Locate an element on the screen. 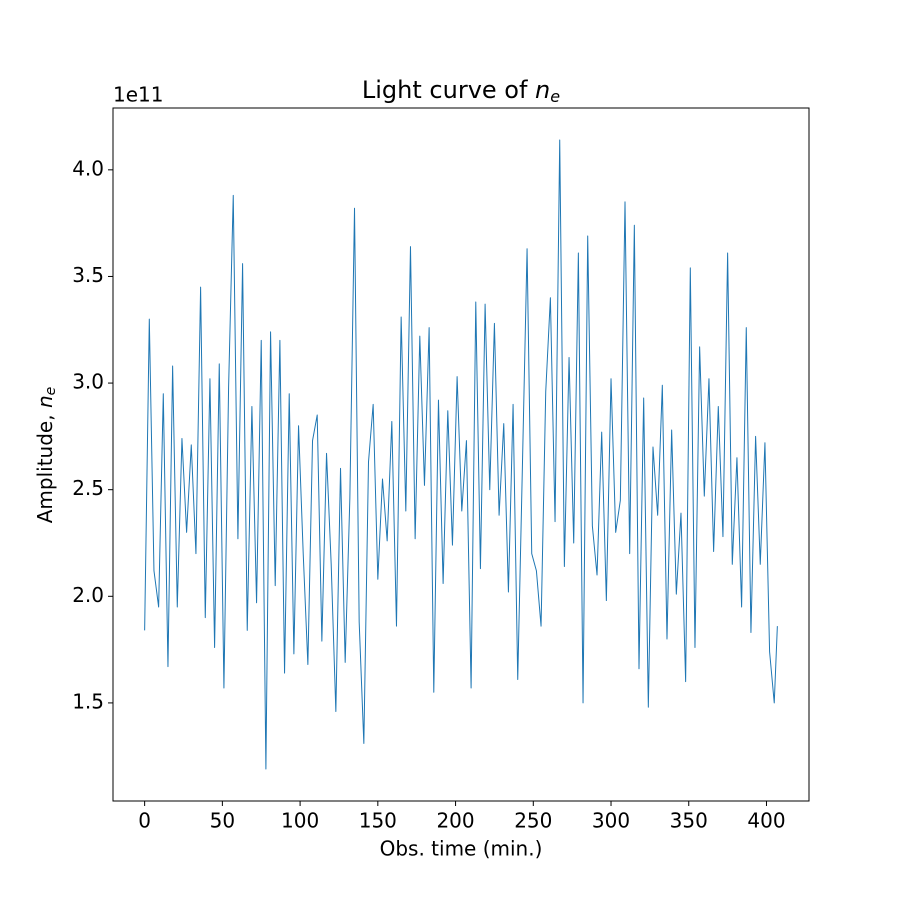 The image size is (900, 900). chart-title: Light curve of ne is located at coordinates (461, 91).